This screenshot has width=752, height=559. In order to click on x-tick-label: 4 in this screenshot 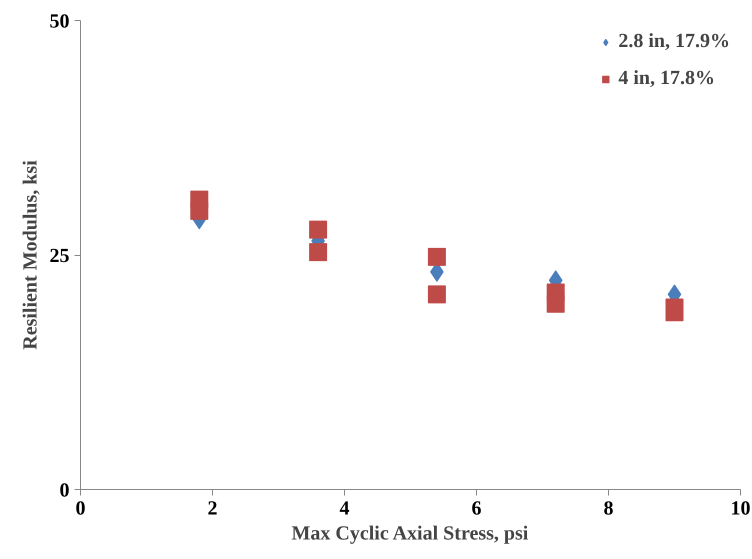, I will do `click(345, 509)`.